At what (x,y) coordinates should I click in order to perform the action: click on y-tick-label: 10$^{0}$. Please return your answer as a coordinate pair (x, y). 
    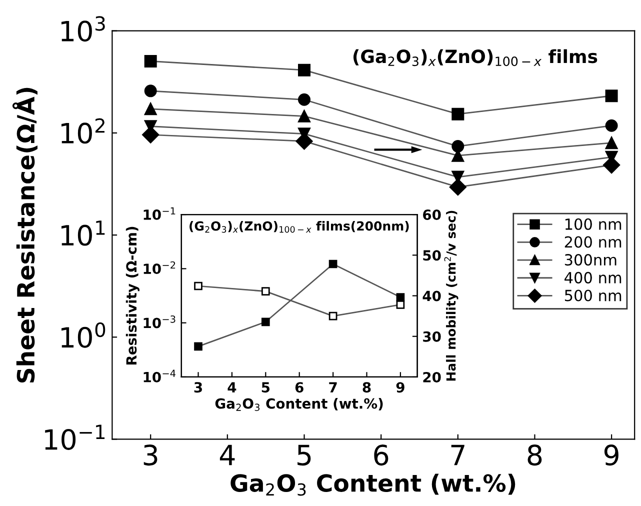
    Looking at the image, I should click on (83, 335).